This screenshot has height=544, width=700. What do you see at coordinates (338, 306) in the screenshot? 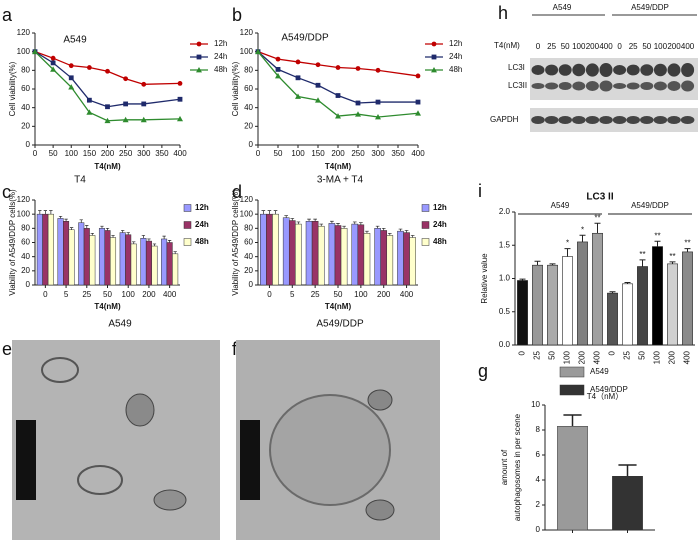
I see `x-axis-label: T4(nM)` at bounding box center [338, 306].